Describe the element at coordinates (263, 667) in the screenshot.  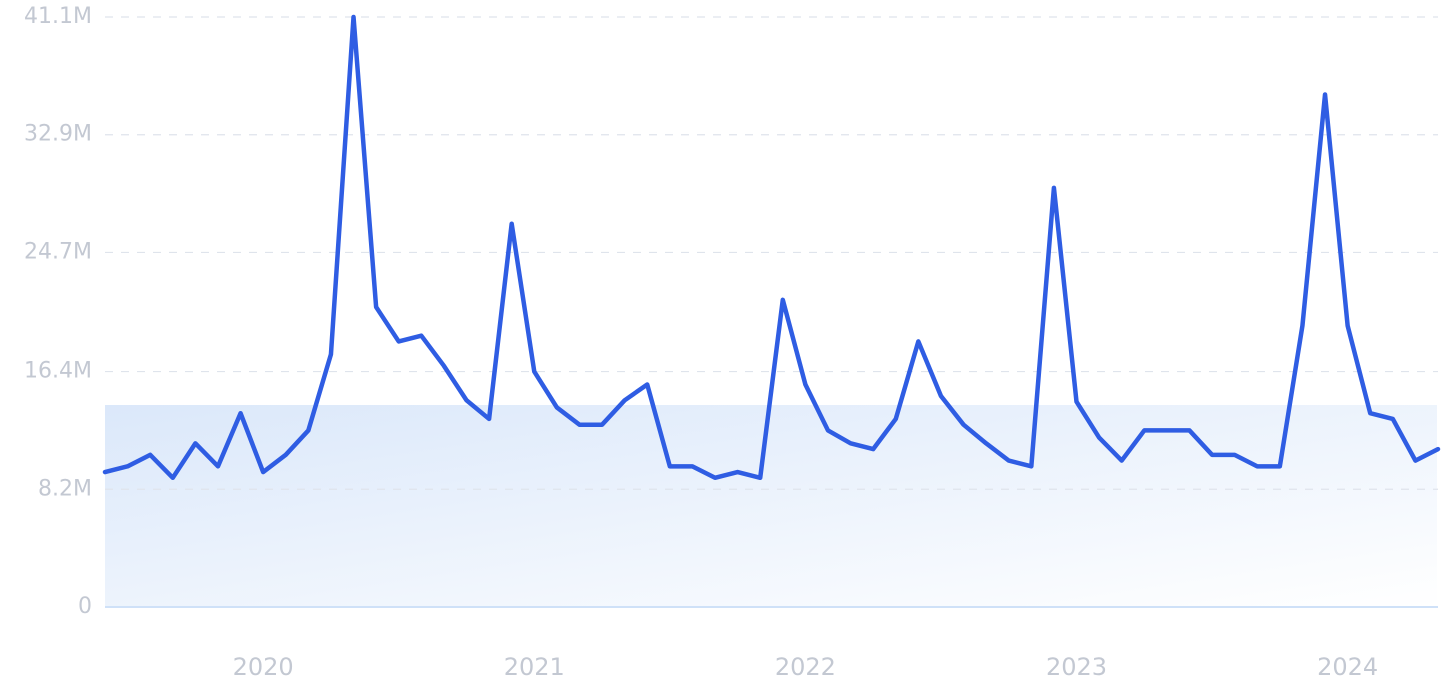
I see `x-tick-label: 2020` at that location.